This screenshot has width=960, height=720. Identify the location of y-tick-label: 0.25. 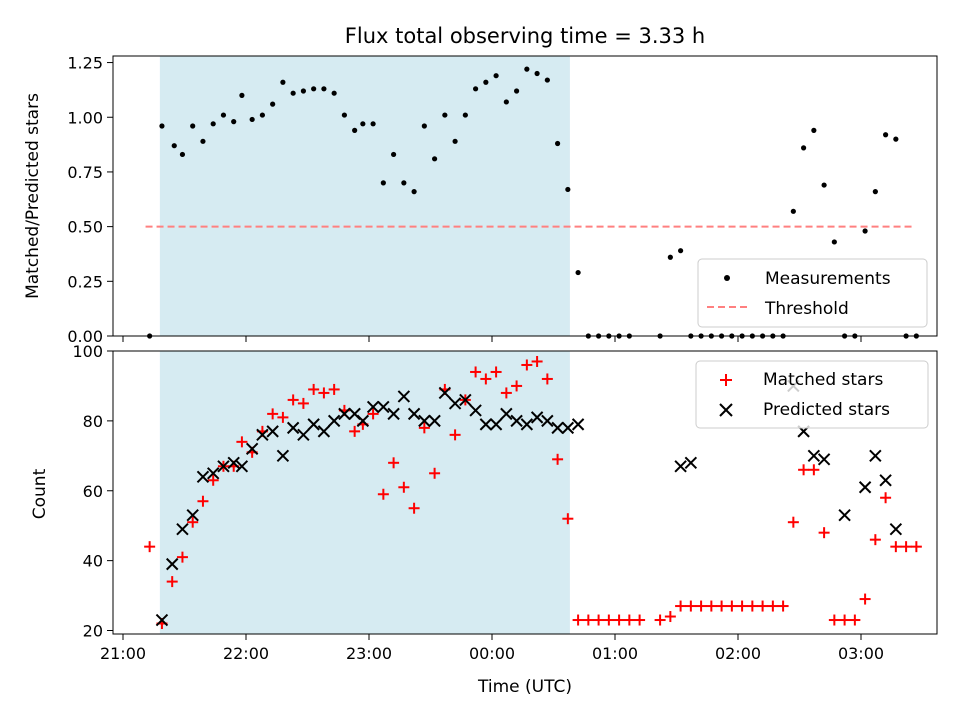
(85, 281).